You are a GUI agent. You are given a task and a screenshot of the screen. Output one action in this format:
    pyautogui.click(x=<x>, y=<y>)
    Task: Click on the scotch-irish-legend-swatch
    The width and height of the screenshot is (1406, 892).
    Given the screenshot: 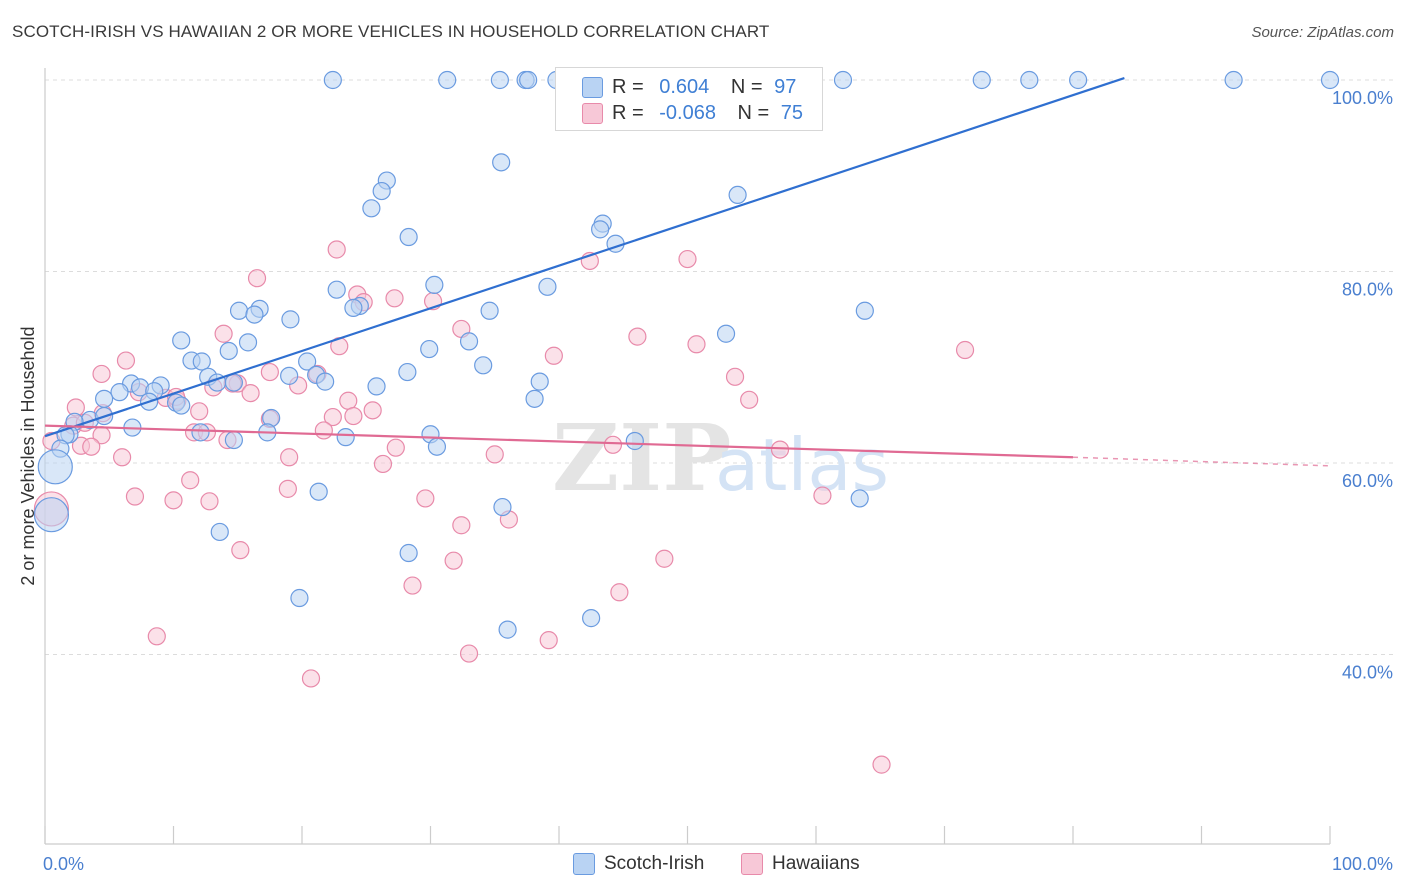 What is the action you would take?
    pyautogui.click(x=584, y=864)
    